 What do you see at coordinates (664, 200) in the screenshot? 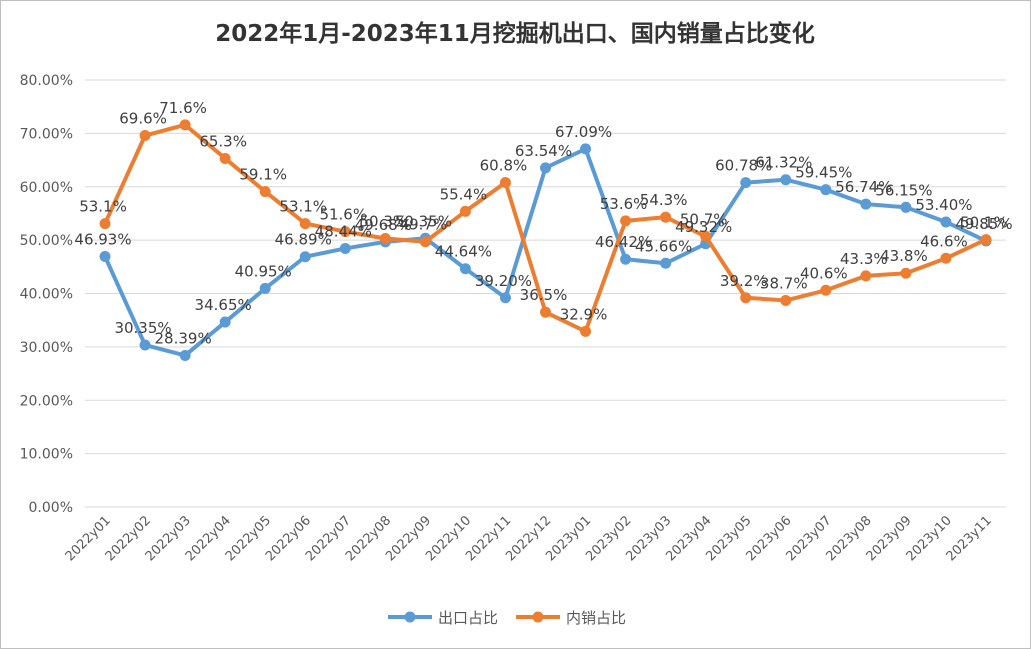
I see `data-label: 54.3%` at bounding box center [664, 200].